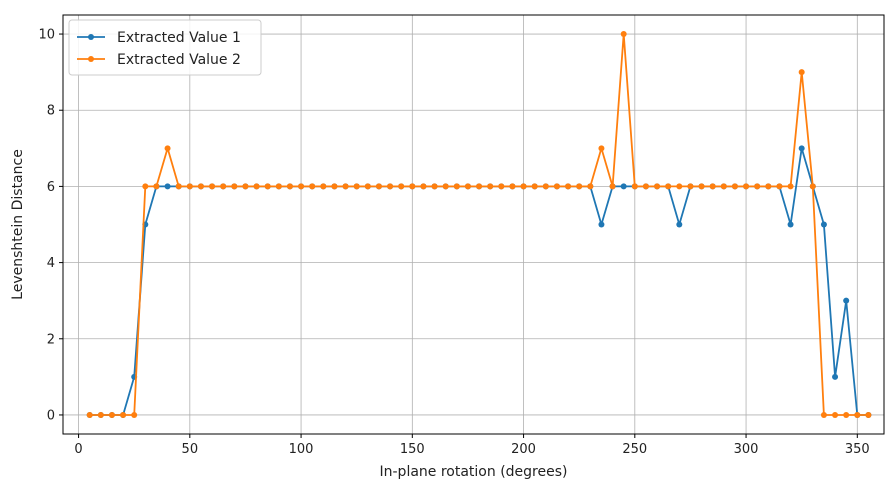  I want to click on x-tick-label: 200, so click(523, 449).